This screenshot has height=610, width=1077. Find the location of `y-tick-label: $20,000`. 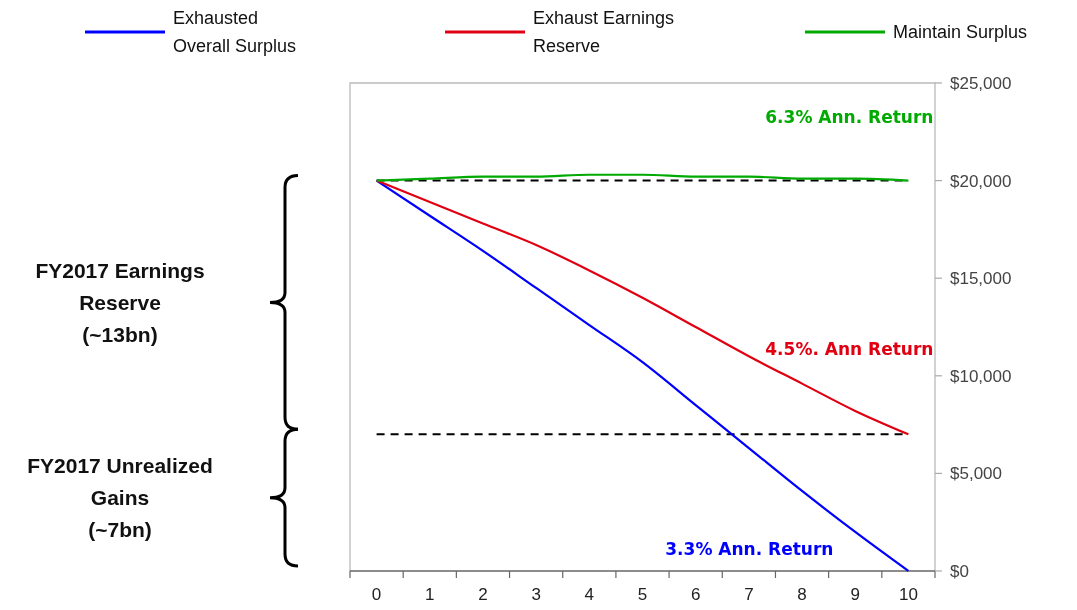

y-tick-label: $20,000 is located at coordinates (981, 181).